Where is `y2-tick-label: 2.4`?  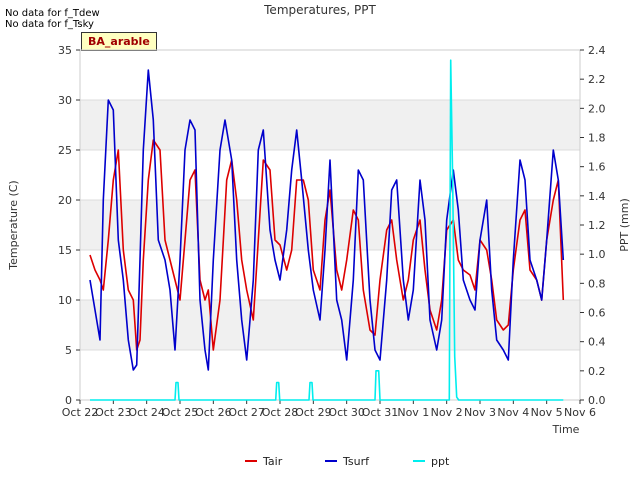 y2-tick-label: 2.4 is located at coordinates (597, 50).